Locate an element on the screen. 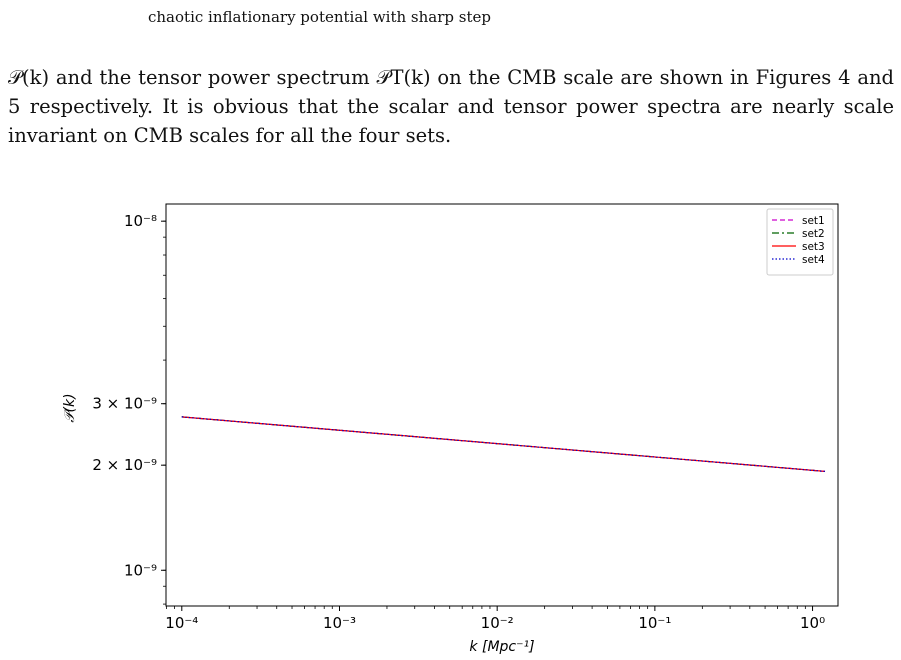 This screenshot has height=660, width=901. y-axis-label: 𝒫(k) is located at coordinates (70, 407).